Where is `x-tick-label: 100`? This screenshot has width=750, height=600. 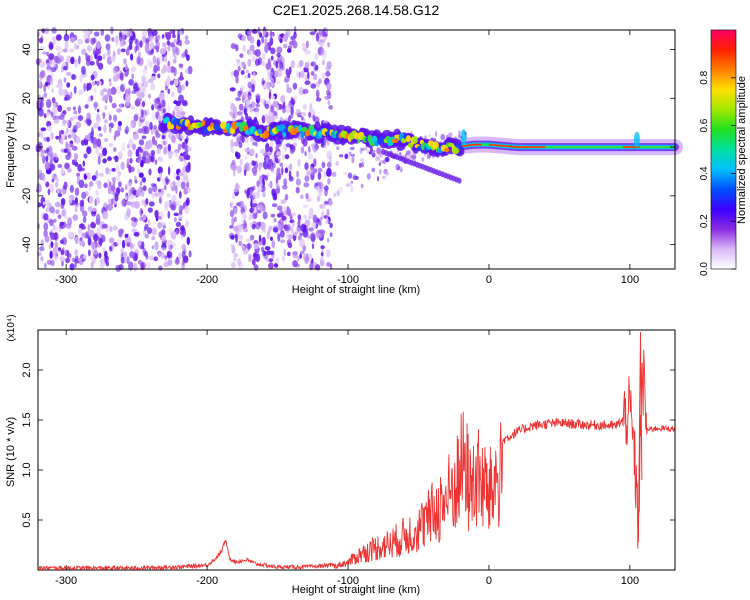
x-tick-label: 100 is located at coordinates (630, 280).